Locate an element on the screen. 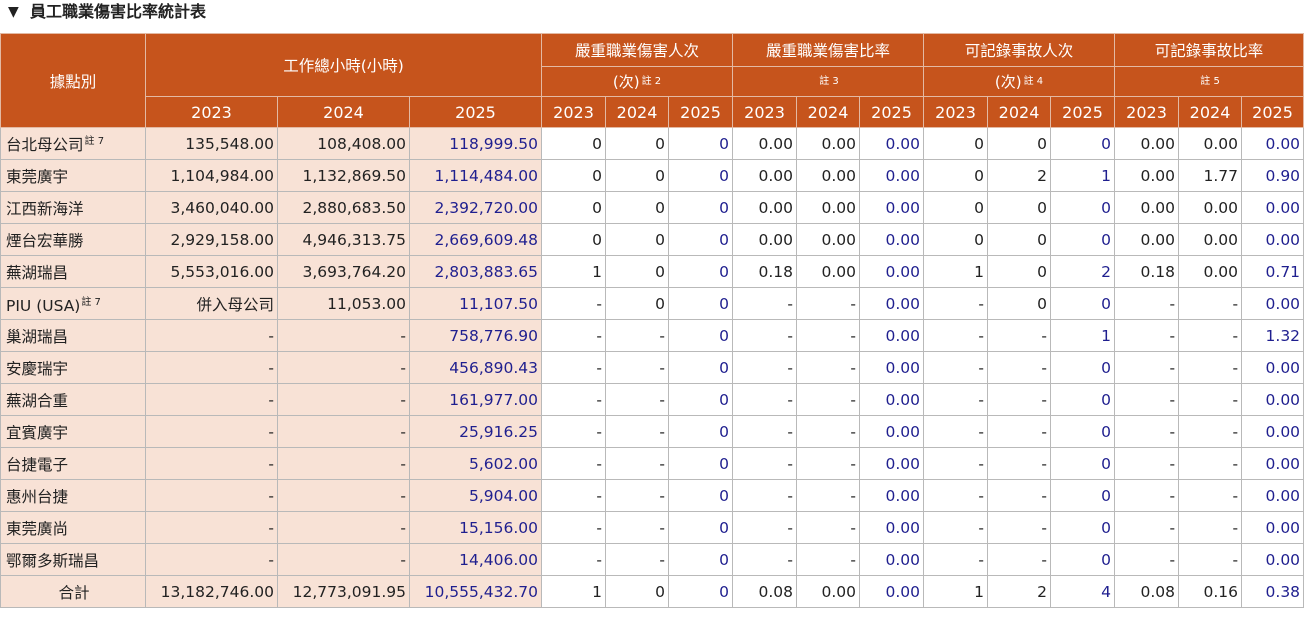 The width and height of the screenshot is (1304, 626). site-name: 惠州台捷 is located at coordinates (37, 496).